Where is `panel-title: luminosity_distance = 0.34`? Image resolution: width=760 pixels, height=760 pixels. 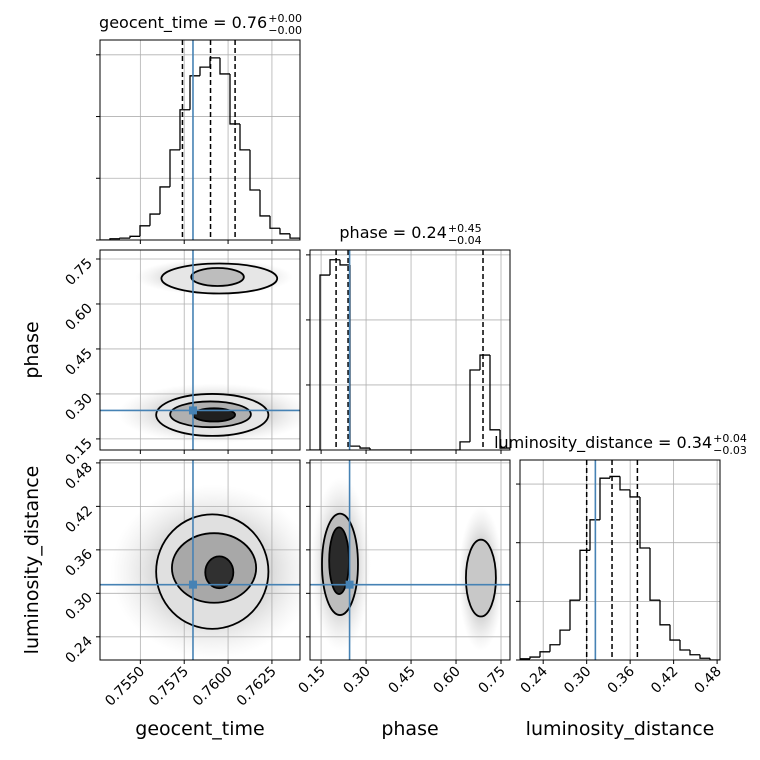
panel-title: luminosity_distance = 0.34 is located at coordinates (603, 443).